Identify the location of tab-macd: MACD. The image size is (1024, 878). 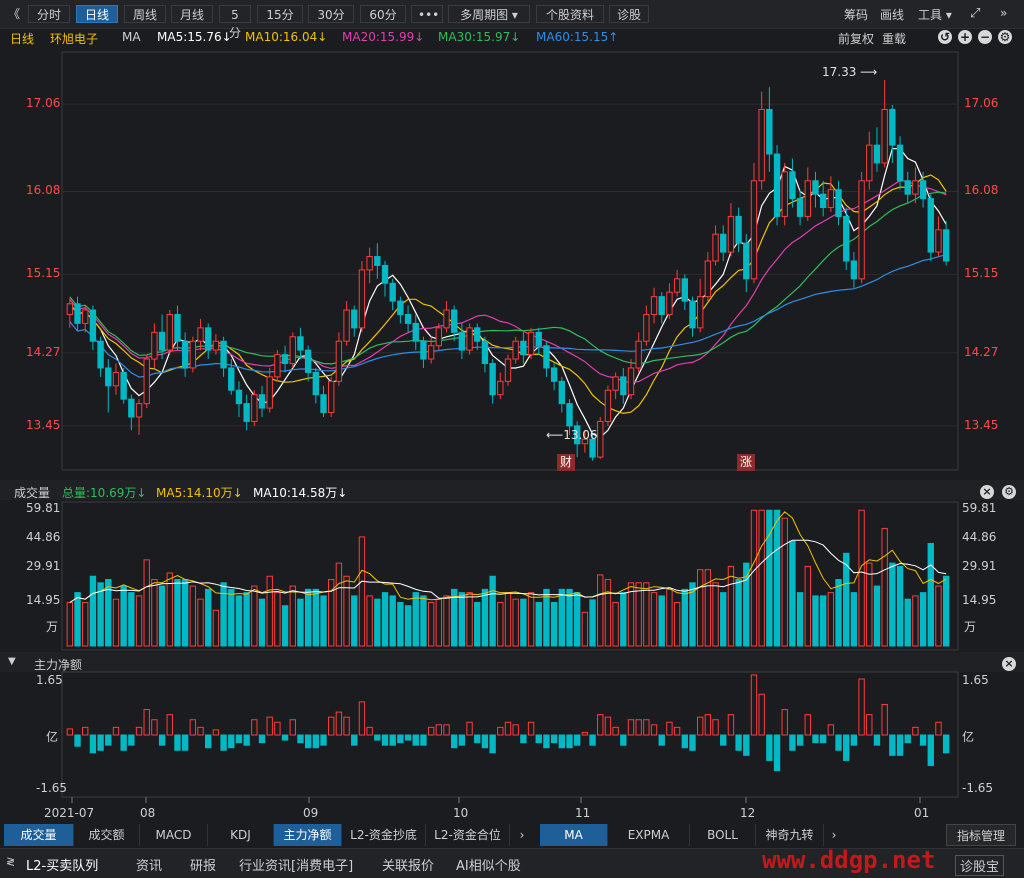
(174, 835).